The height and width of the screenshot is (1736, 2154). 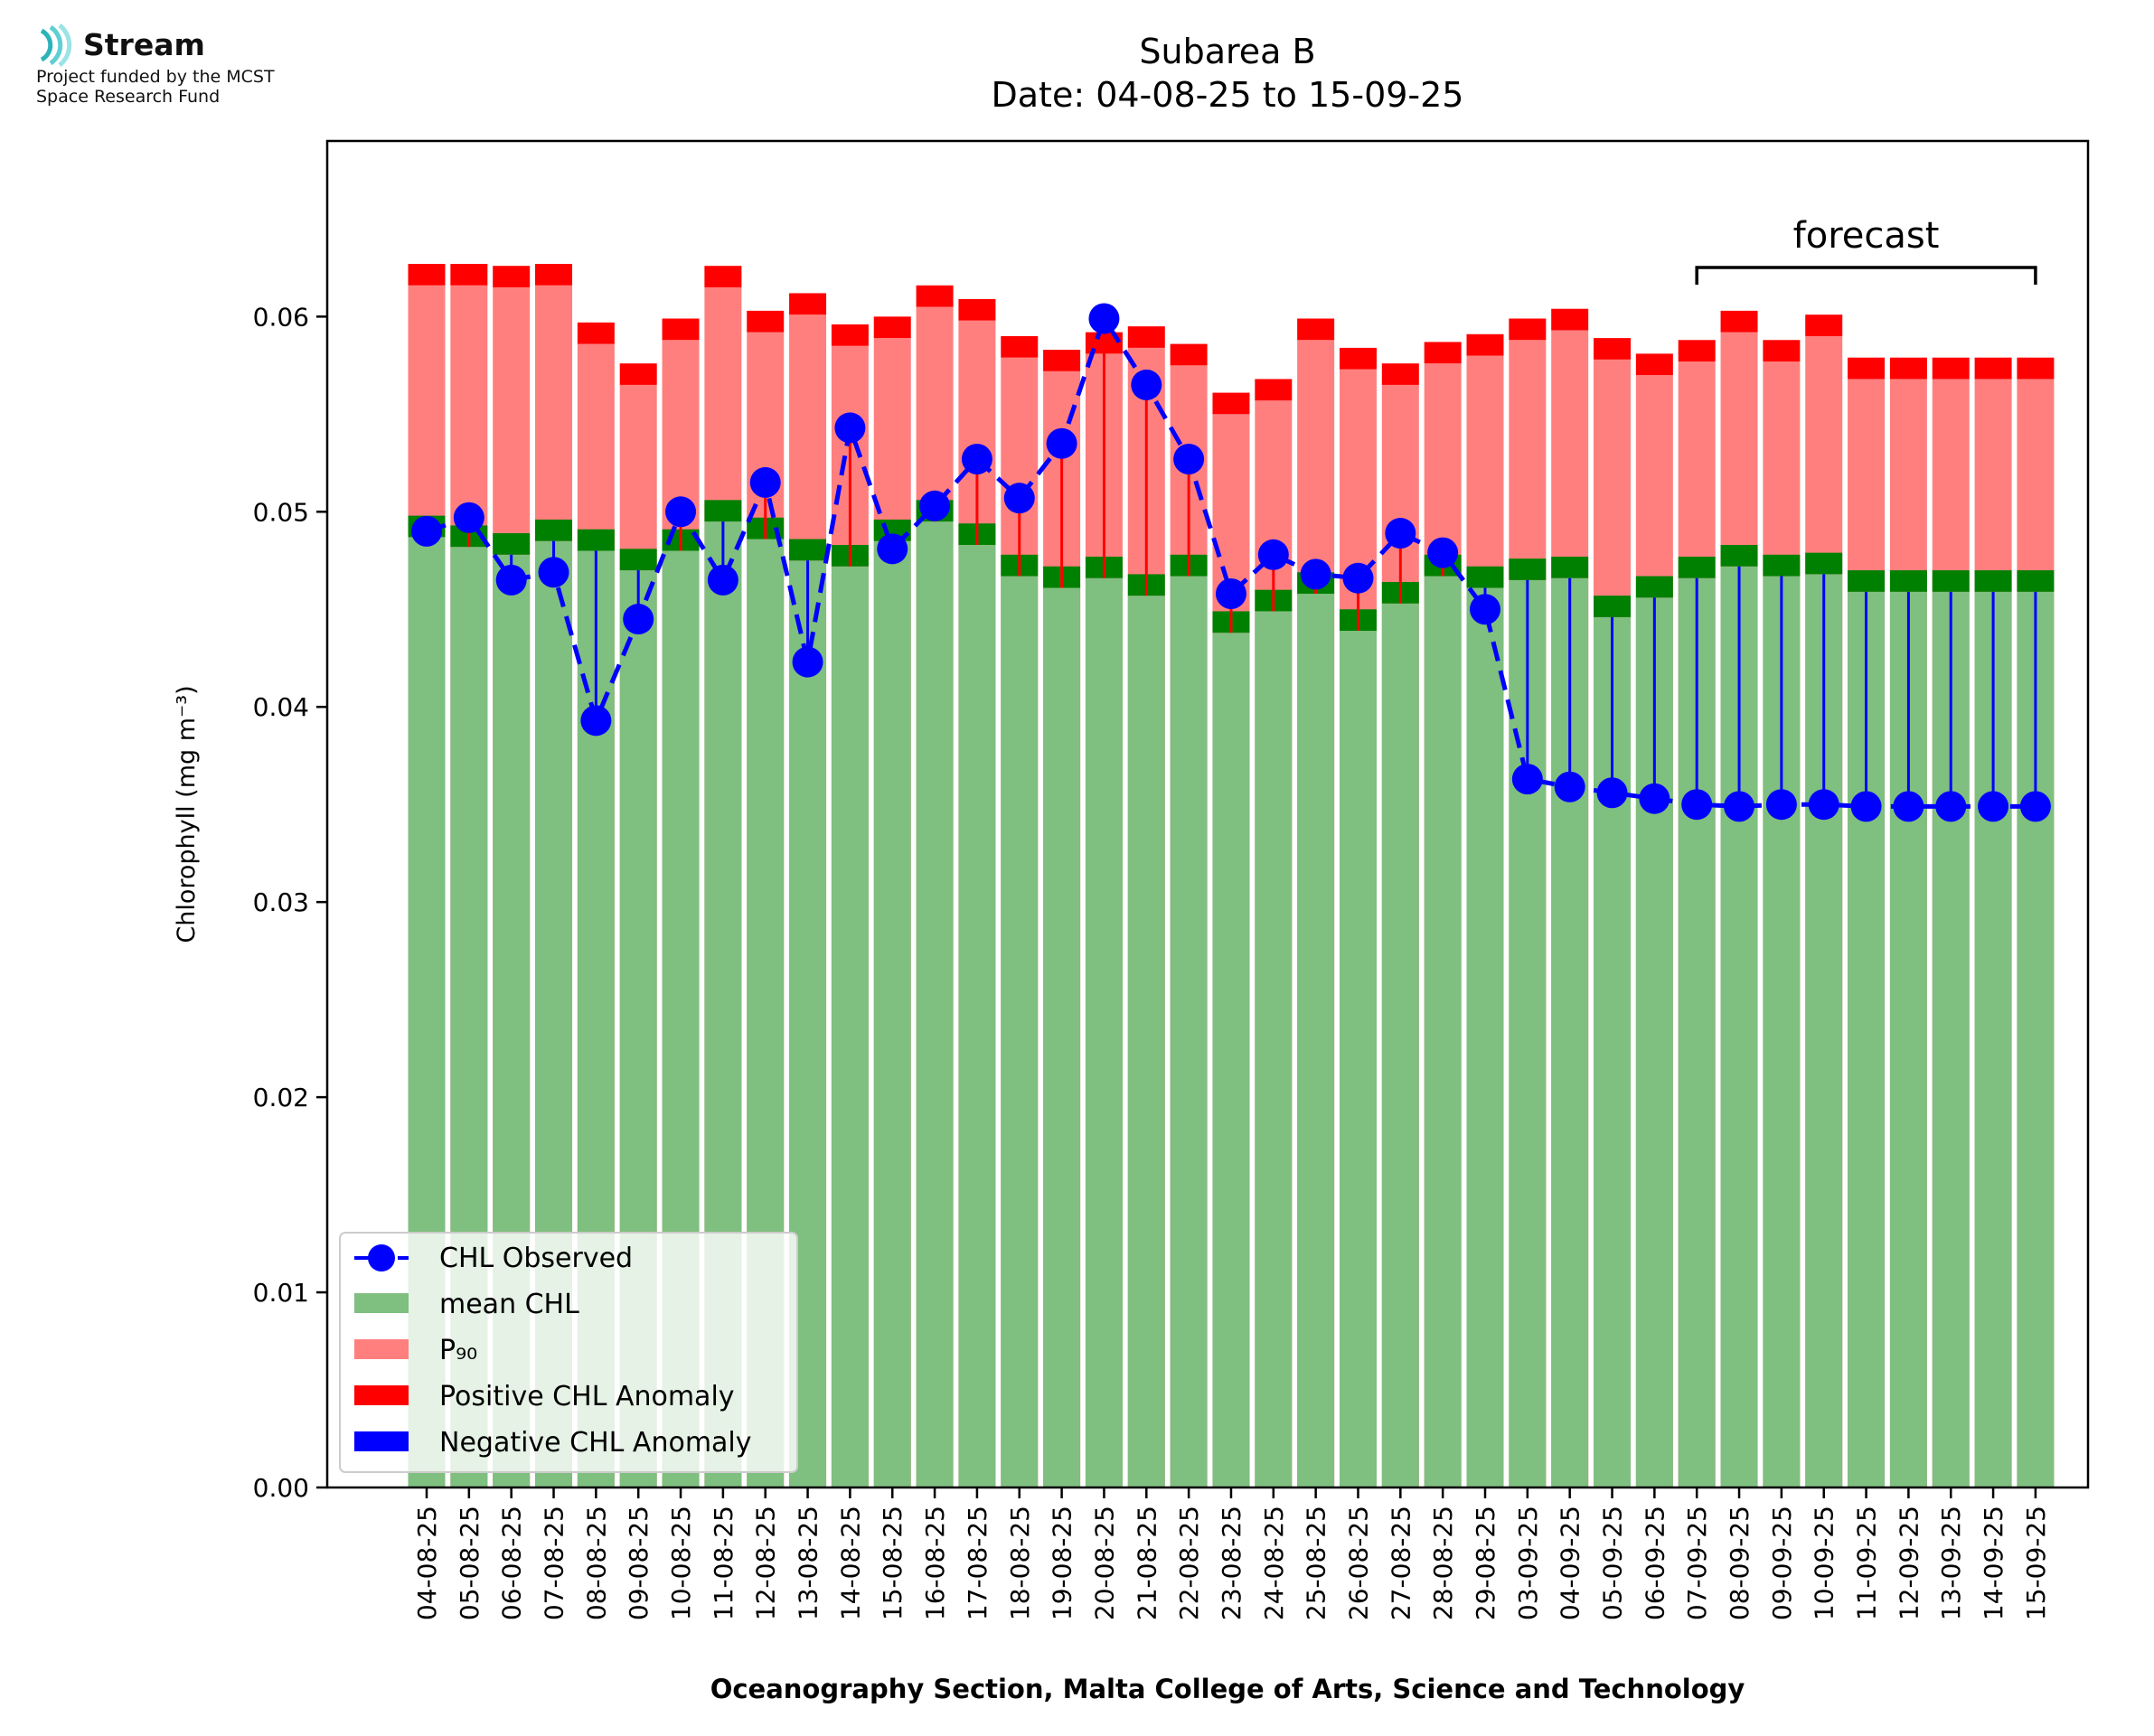 What do you see at coordinates (681, 1563) in the screenshot?
I see `x-tick-label: 10-08-25` at bounding box center [681, 1563].